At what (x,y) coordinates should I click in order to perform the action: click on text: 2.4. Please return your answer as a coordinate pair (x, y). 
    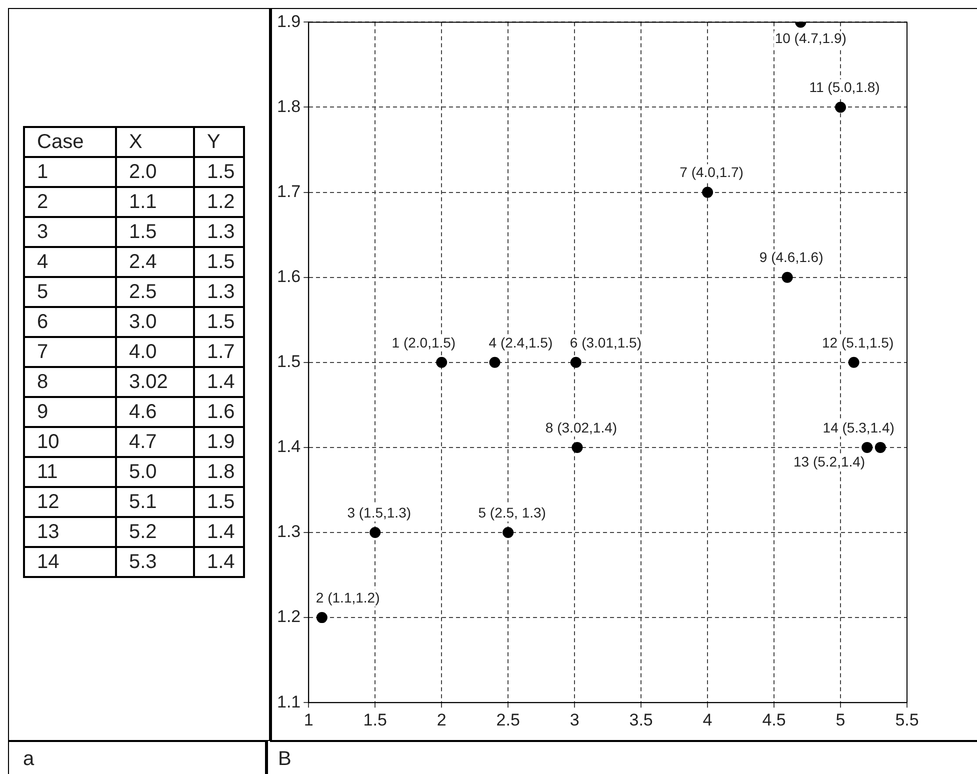
    Looking at the image, I should click on (155, 262).